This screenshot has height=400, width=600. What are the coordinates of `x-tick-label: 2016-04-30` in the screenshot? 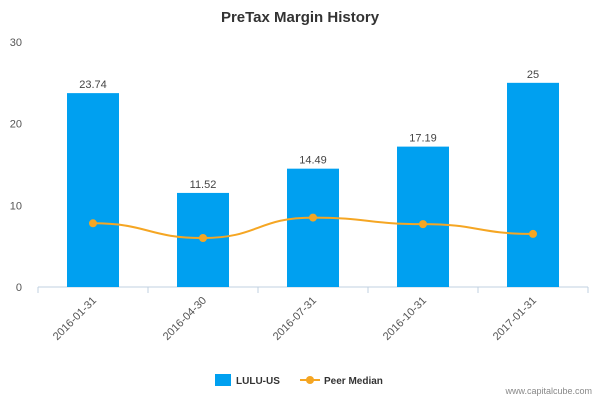 It's located at (185, 319).